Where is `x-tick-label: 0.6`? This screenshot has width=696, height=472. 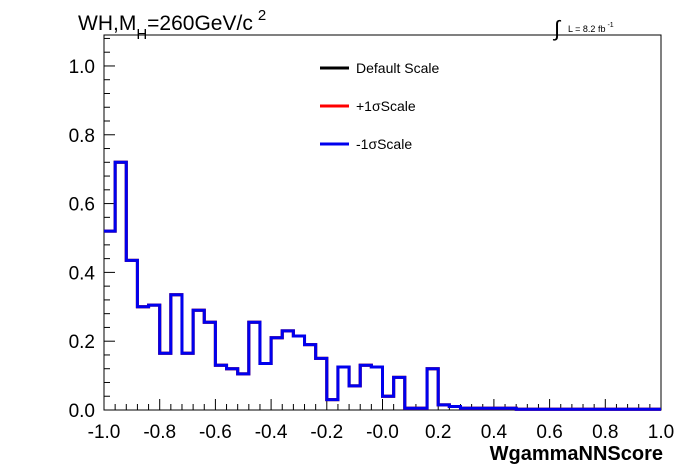 x-tick-label: 0.6 is located at coordinates (549, 432).